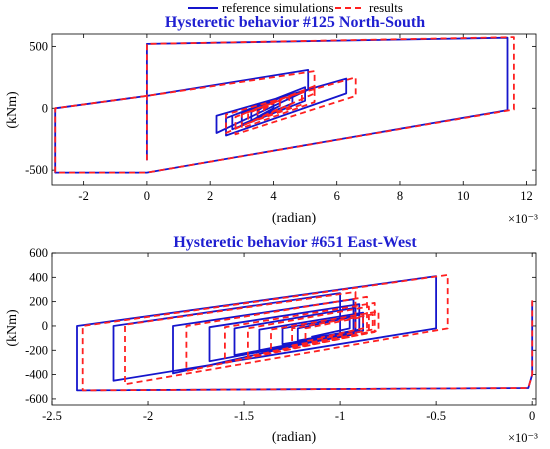  I want to click on chart-bottom-xtick-label: -0.5, so click(436, 416).